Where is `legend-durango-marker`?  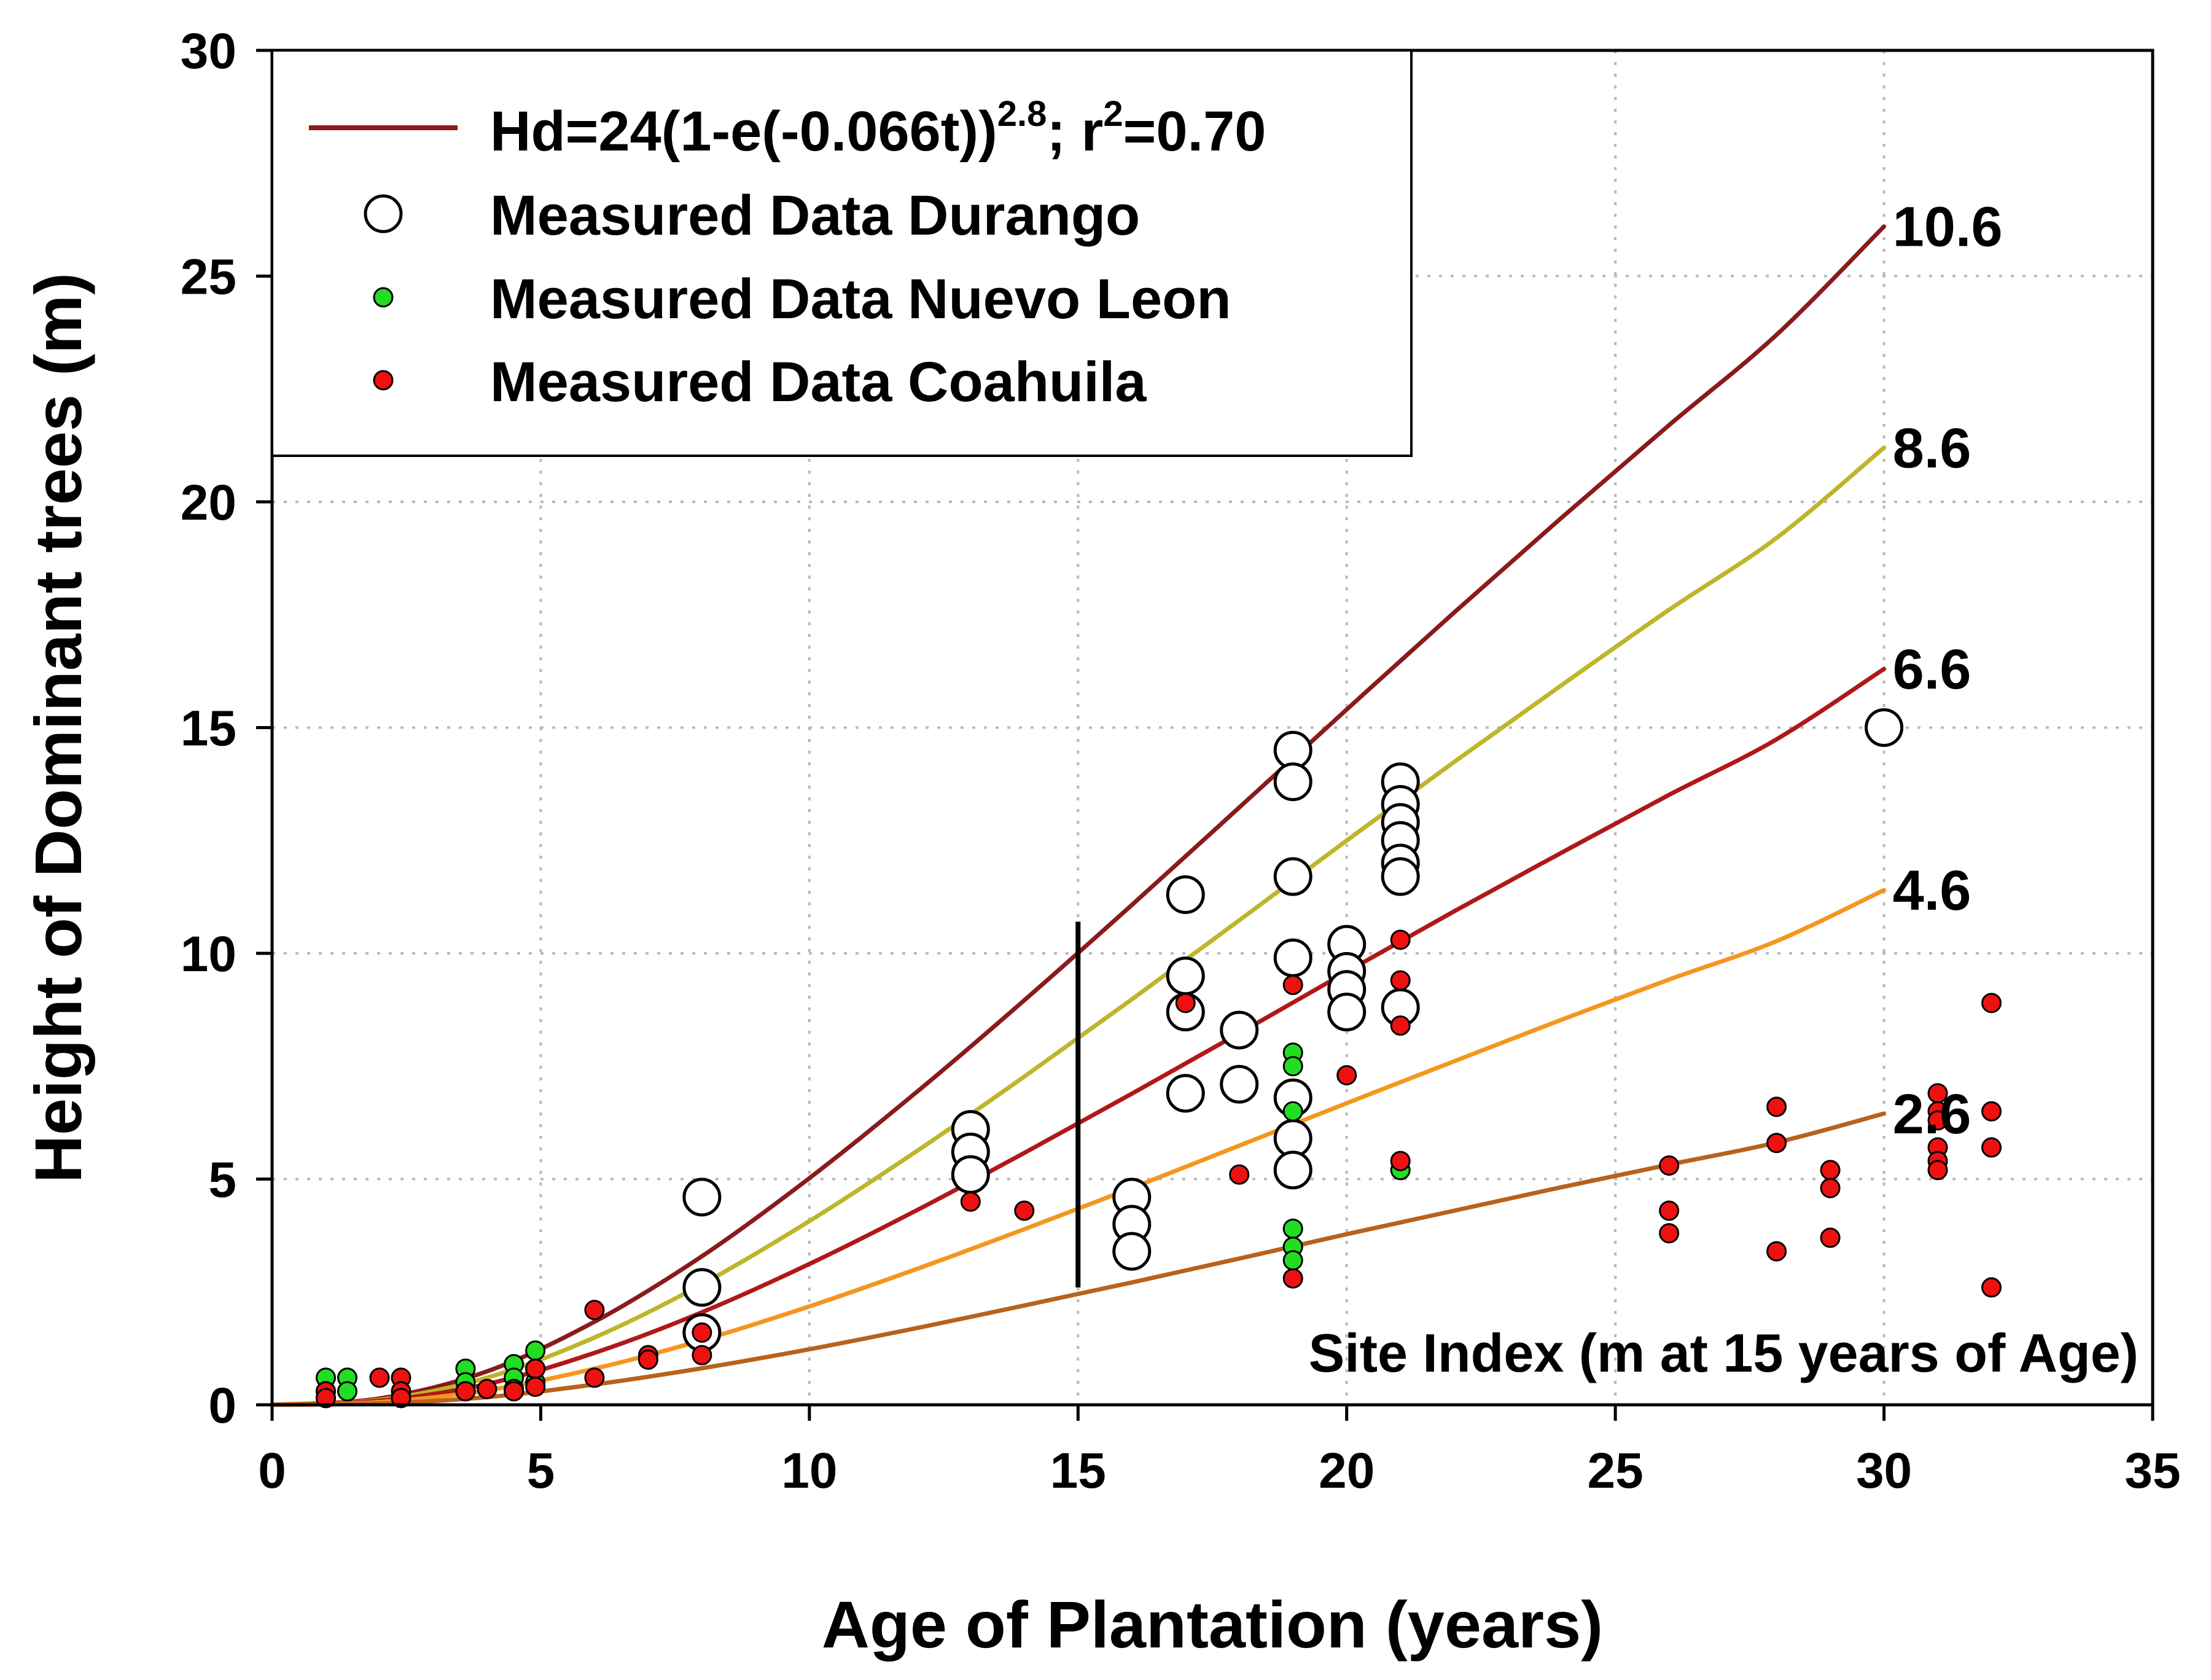
legend-durango-marker is located at coordinates (383, 214).